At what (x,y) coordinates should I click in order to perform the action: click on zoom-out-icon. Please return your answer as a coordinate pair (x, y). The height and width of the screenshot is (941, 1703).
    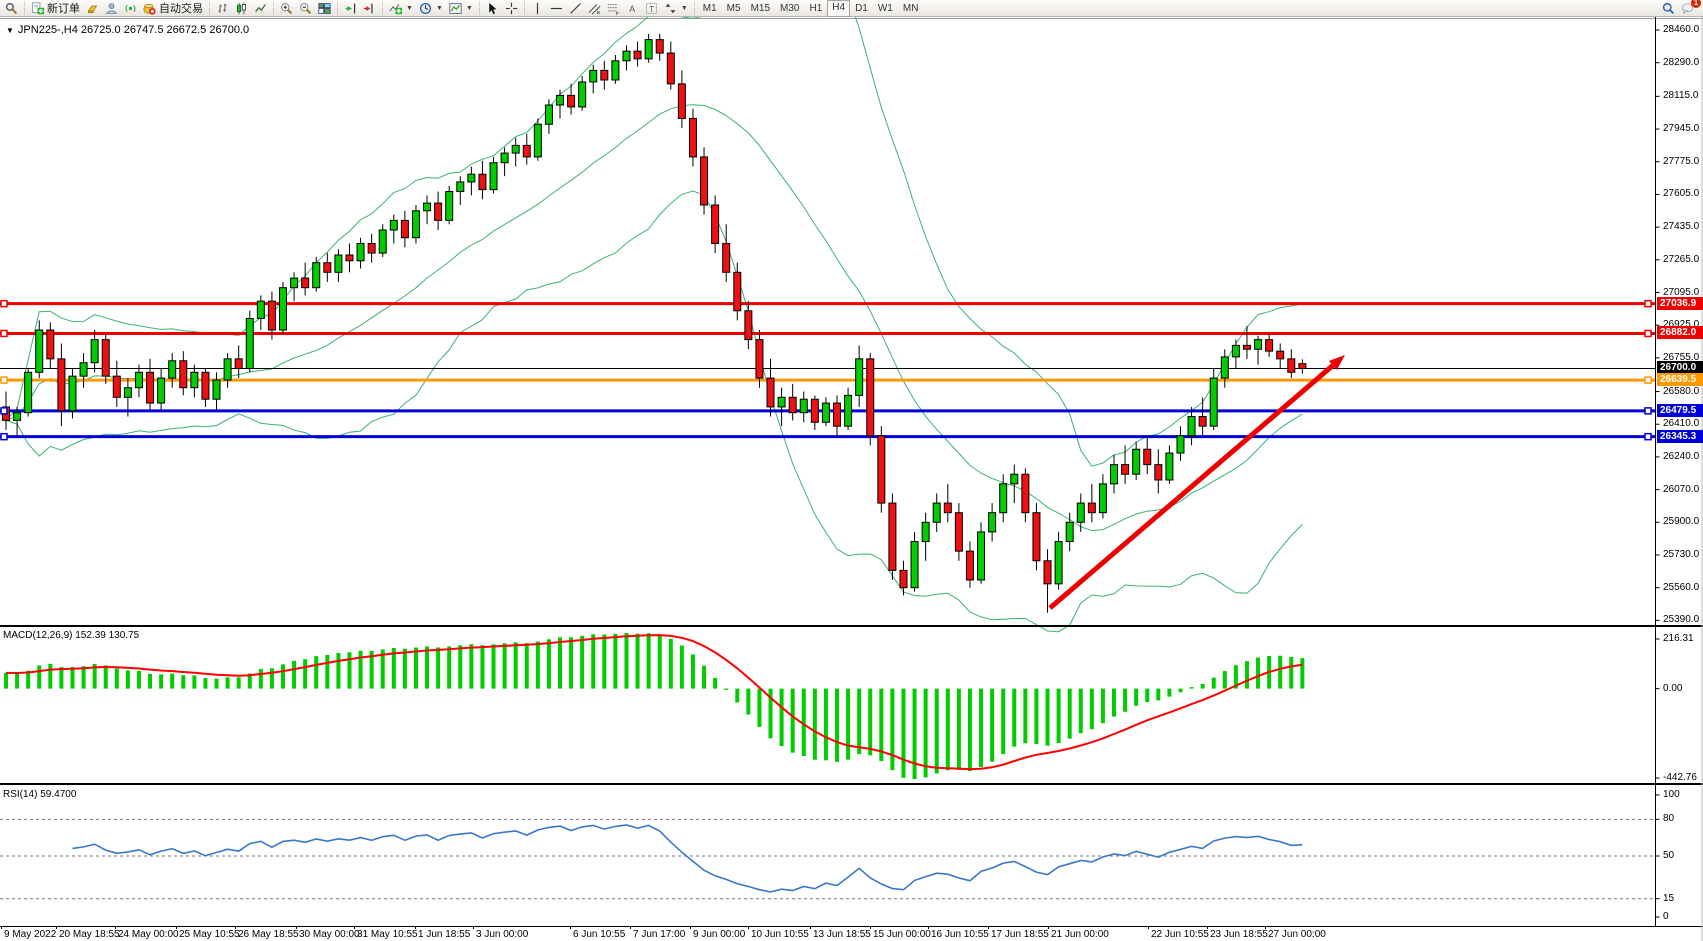
    Looking at the image, I should click on (306, 8).